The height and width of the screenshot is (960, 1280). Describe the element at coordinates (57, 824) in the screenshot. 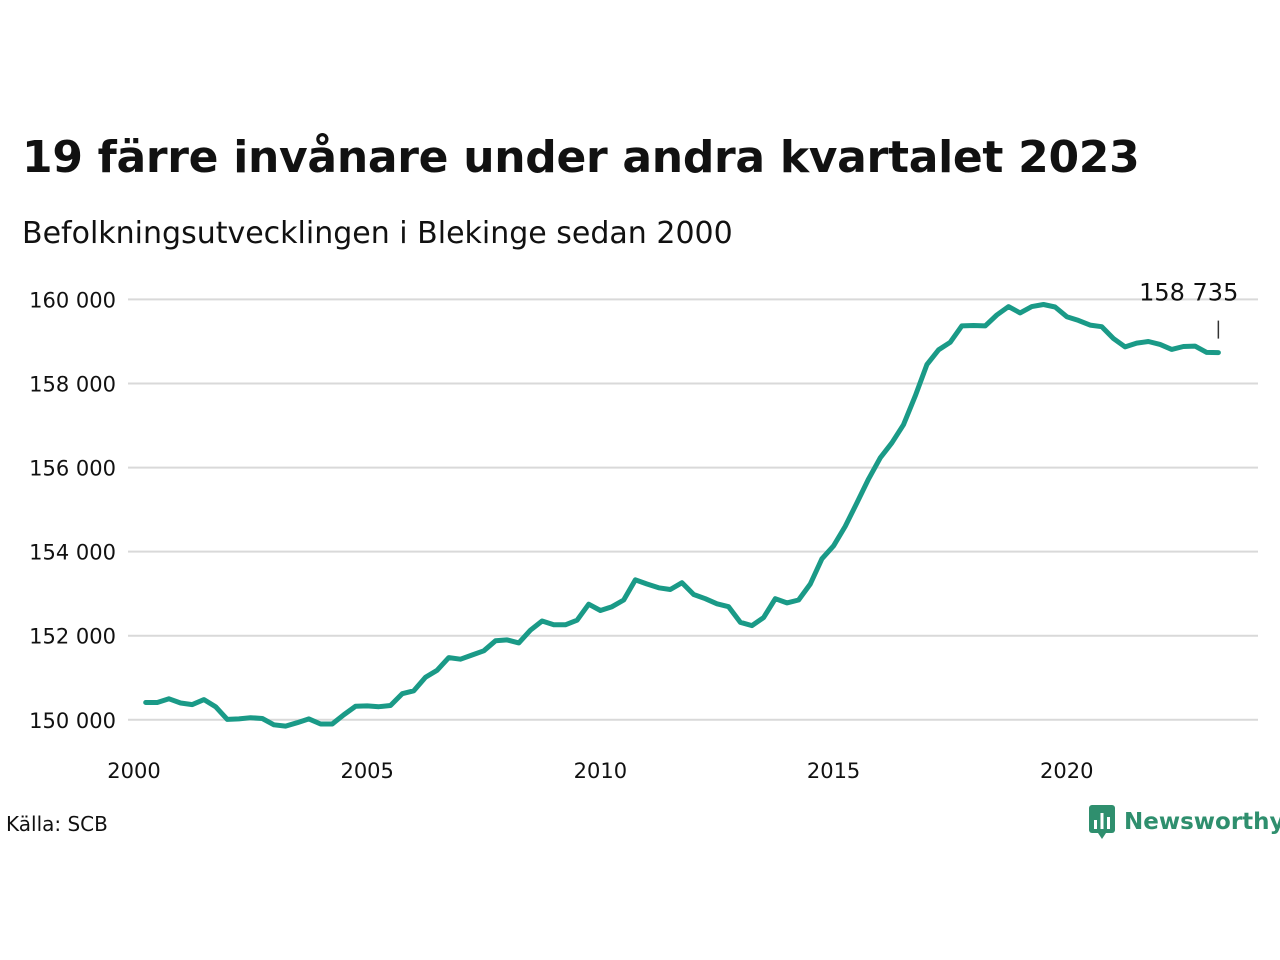

I see `source-note: Källa: SCB` at that location.